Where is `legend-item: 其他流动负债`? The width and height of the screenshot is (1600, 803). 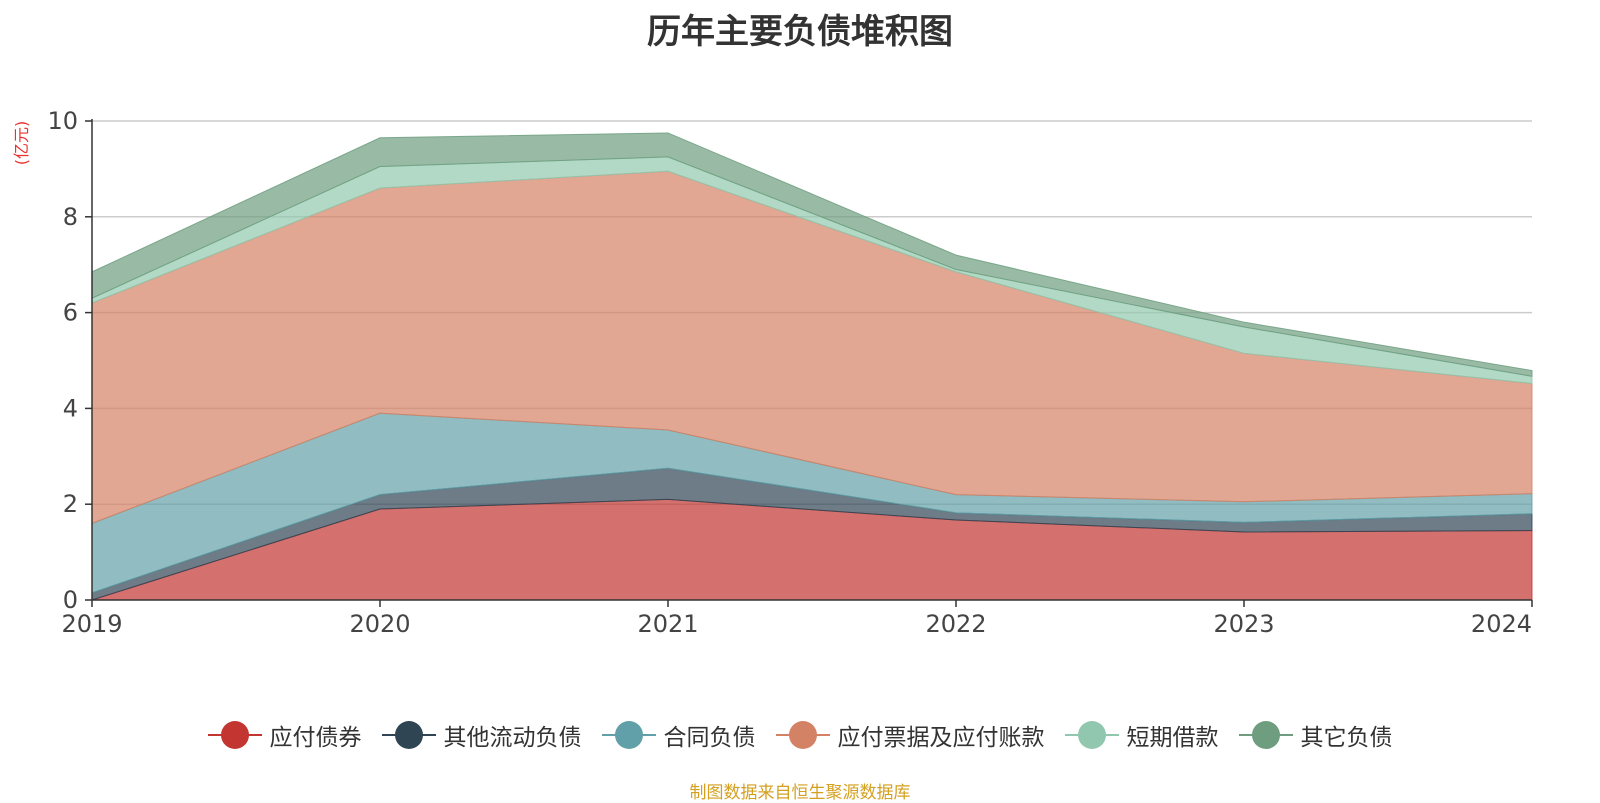
legend-item: 其他流动负债 is located at coordinates (481, 735).